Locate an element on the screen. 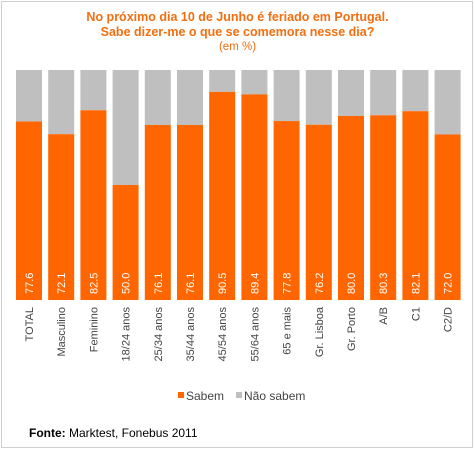 This screenshot has width=475, height=450. data-label: 80.3 is located at coordinates (384, 283).